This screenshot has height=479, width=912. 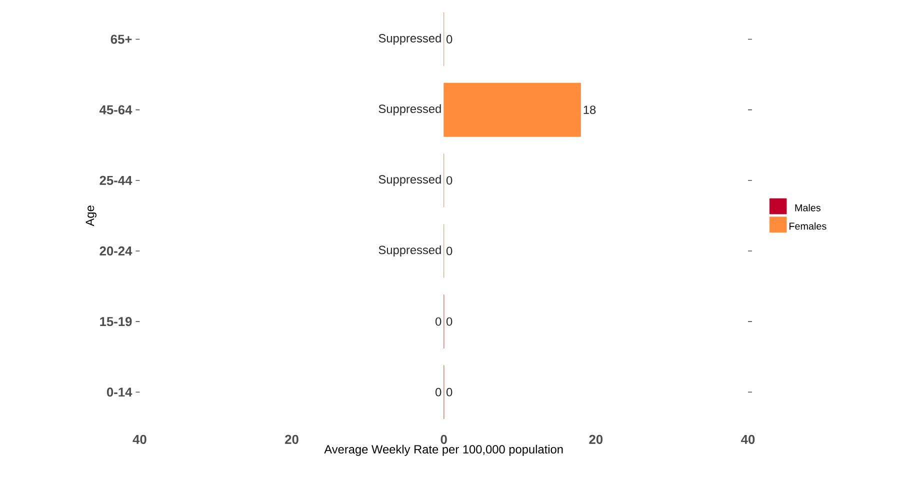 What do you see at coordinates (443, 450) in the screenshot?
I see `x-axis-title: Average Weekly Rate per 100,000 population` at bounding box center [443, 450].